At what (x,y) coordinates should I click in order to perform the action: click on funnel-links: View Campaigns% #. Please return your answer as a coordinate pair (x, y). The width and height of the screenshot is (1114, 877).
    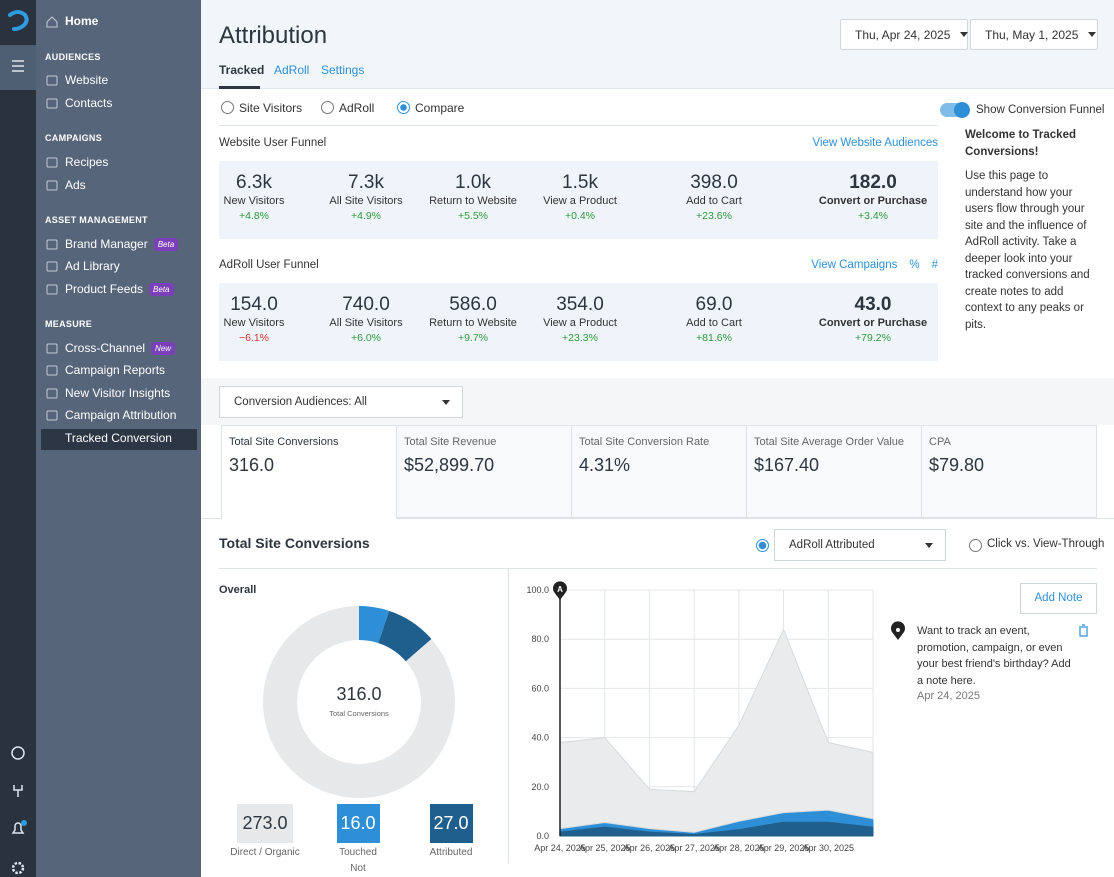
    Looking at the image, I should click on (769, 265).